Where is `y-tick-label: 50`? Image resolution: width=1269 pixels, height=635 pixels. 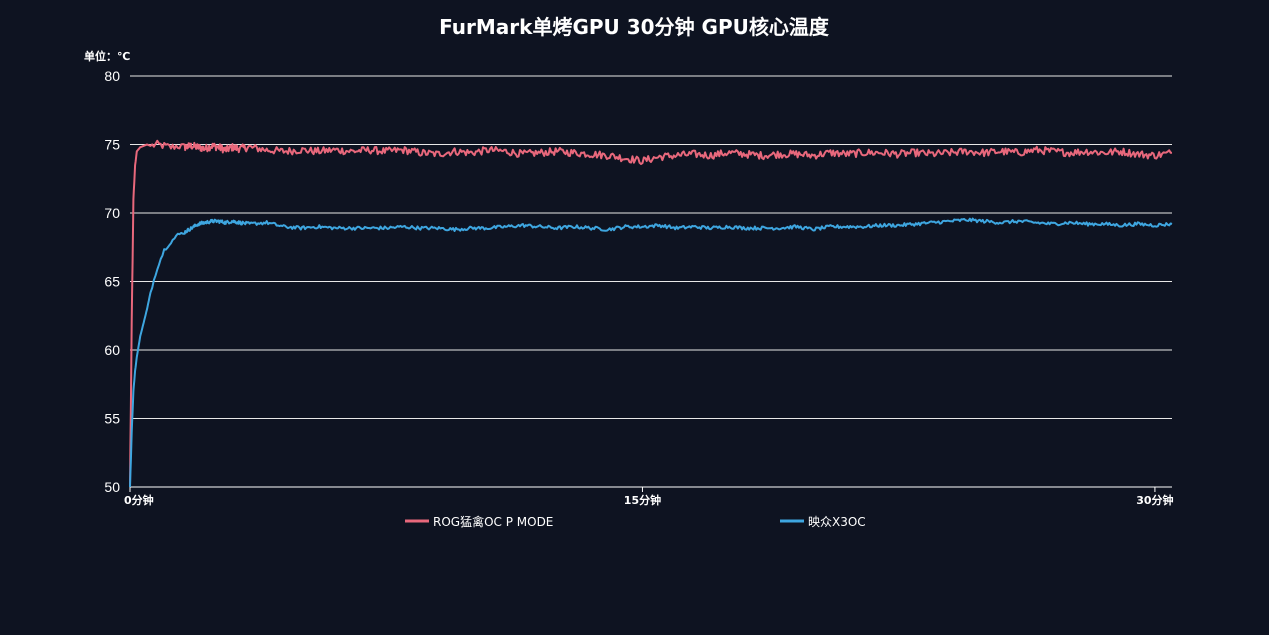
y-tick-label: 50 is located at coordinates (112, 487).